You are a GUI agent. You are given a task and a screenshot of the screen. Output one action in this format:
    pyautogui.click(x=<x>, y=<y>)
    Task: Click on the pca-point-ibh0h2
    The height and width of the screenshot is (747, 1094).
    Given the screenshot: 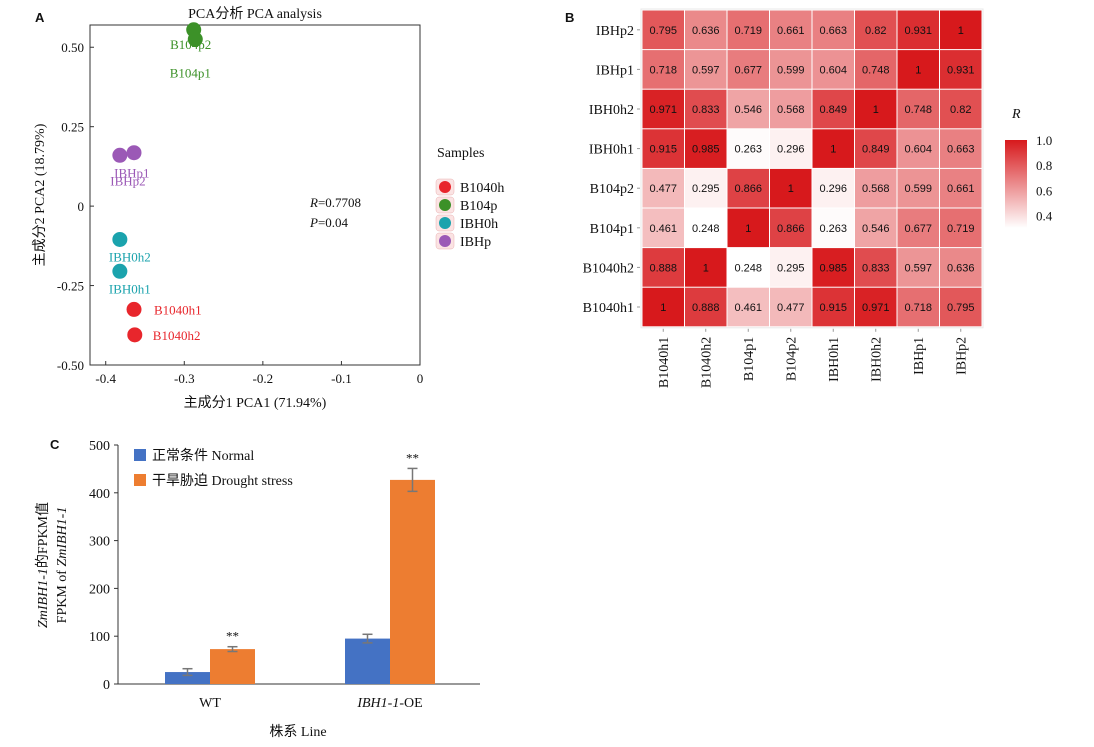 What is the action you would take?
    pyautogui.click(x=120, y=239)
    